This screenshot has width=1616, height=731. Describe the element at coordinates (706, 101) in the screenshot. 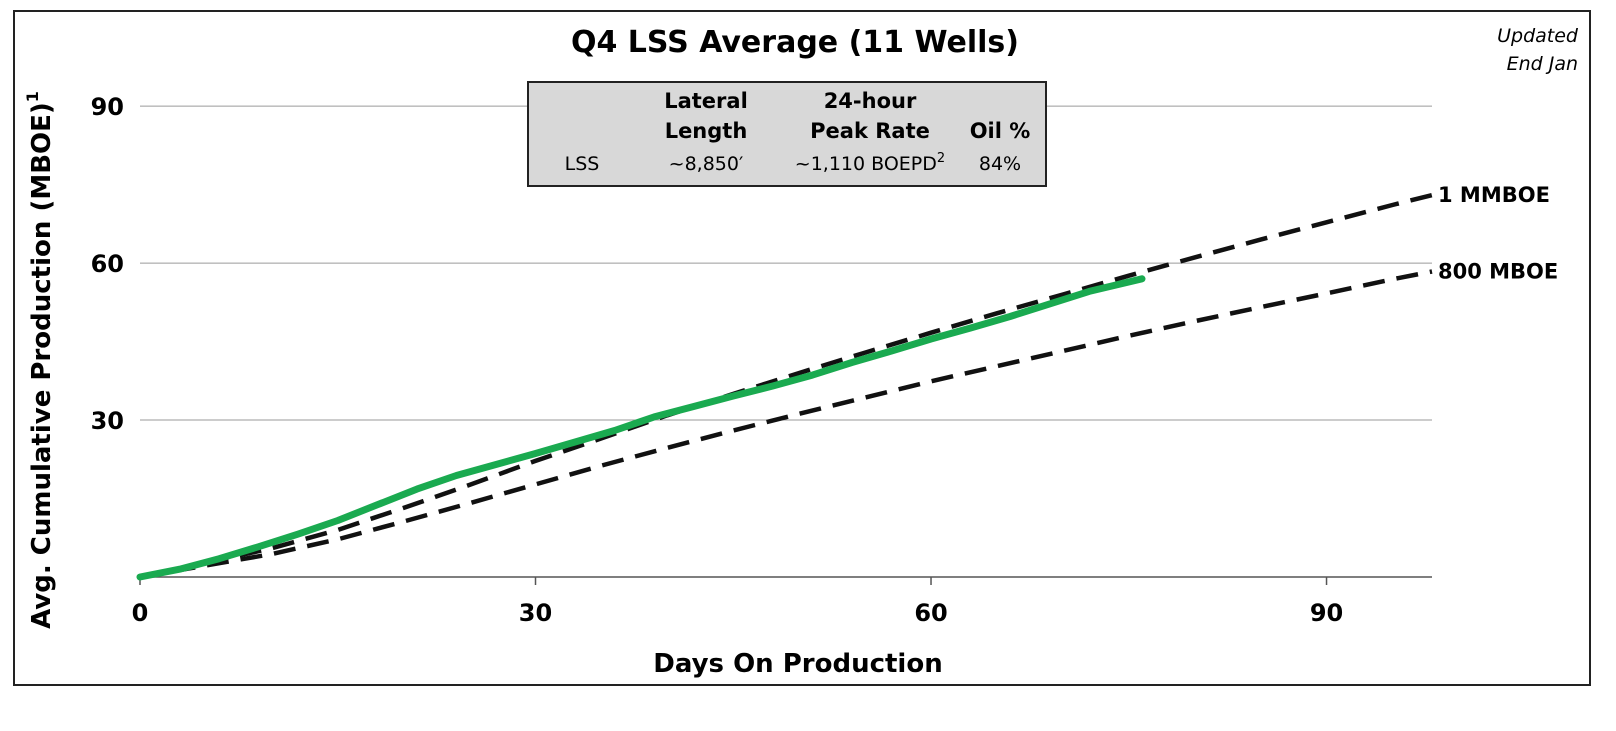

I see `table-header-lateral: Lateral` at that location.